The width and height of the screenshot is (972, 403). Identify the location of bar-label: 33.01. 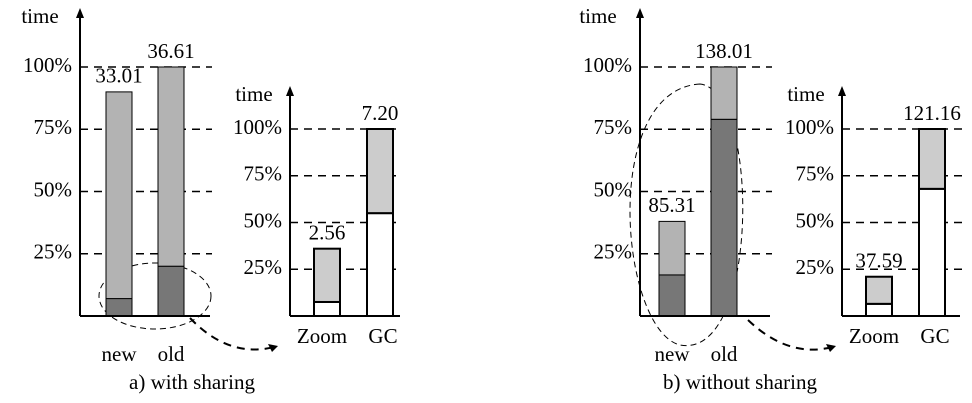
(118, 76).